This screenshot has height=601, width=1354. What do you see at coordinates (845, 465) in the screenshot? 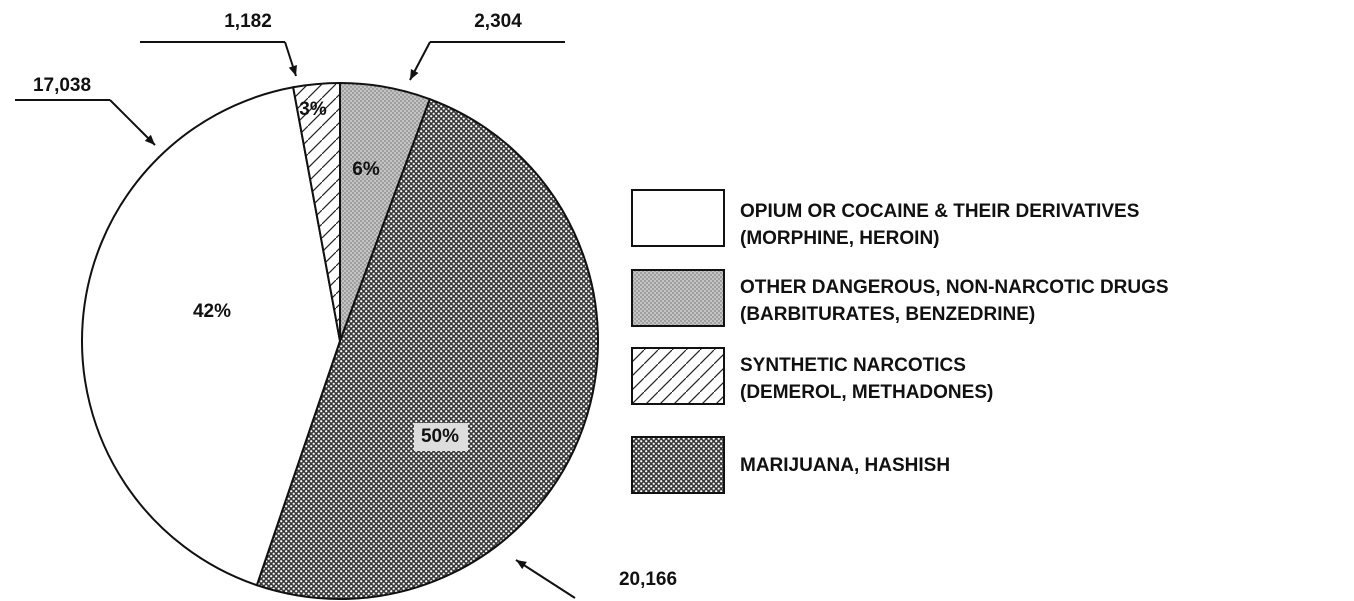
I see `legend-label: MARIJUANA, HASHISH` at bounding box center [845, 465].